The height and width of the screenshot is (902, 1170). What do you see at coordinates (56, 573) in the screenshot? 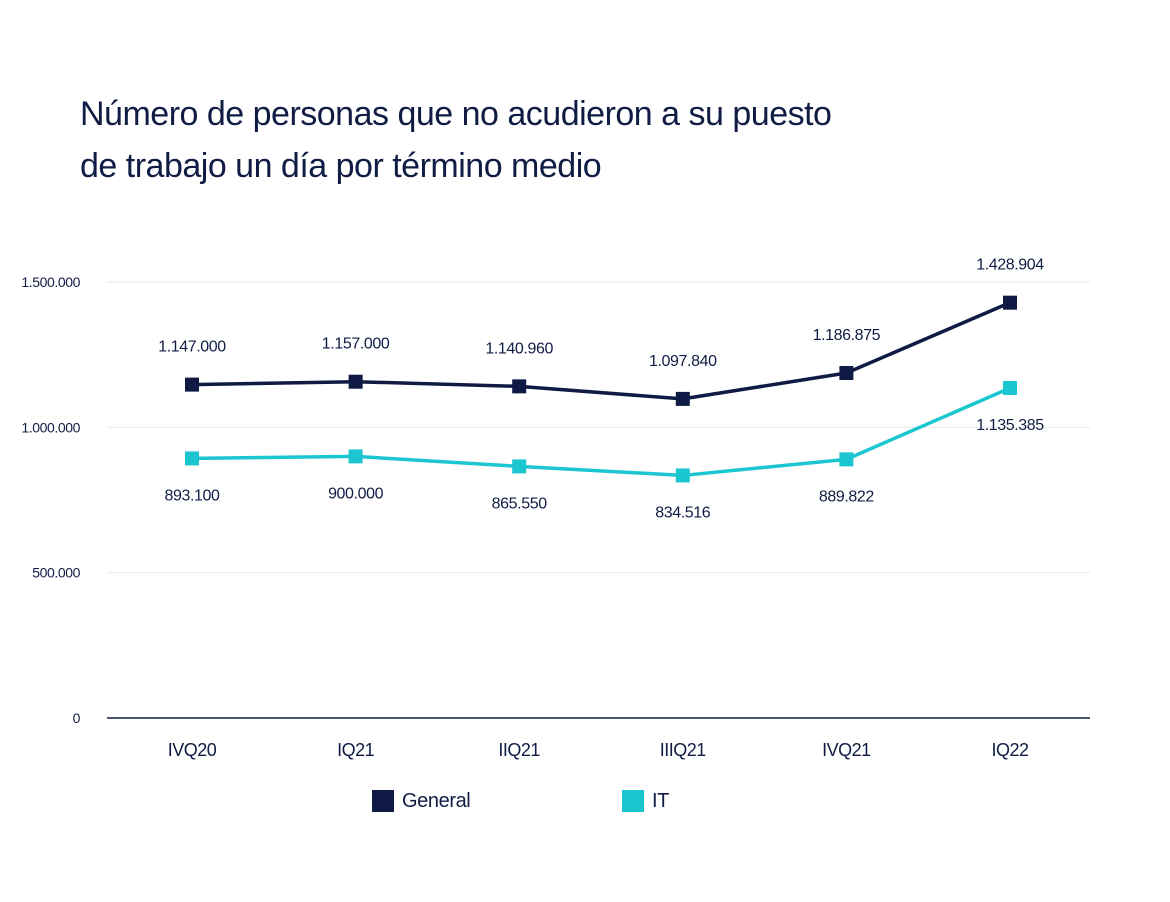
I see `y-tick-label: 500.000` at bounding box center [56, 573].